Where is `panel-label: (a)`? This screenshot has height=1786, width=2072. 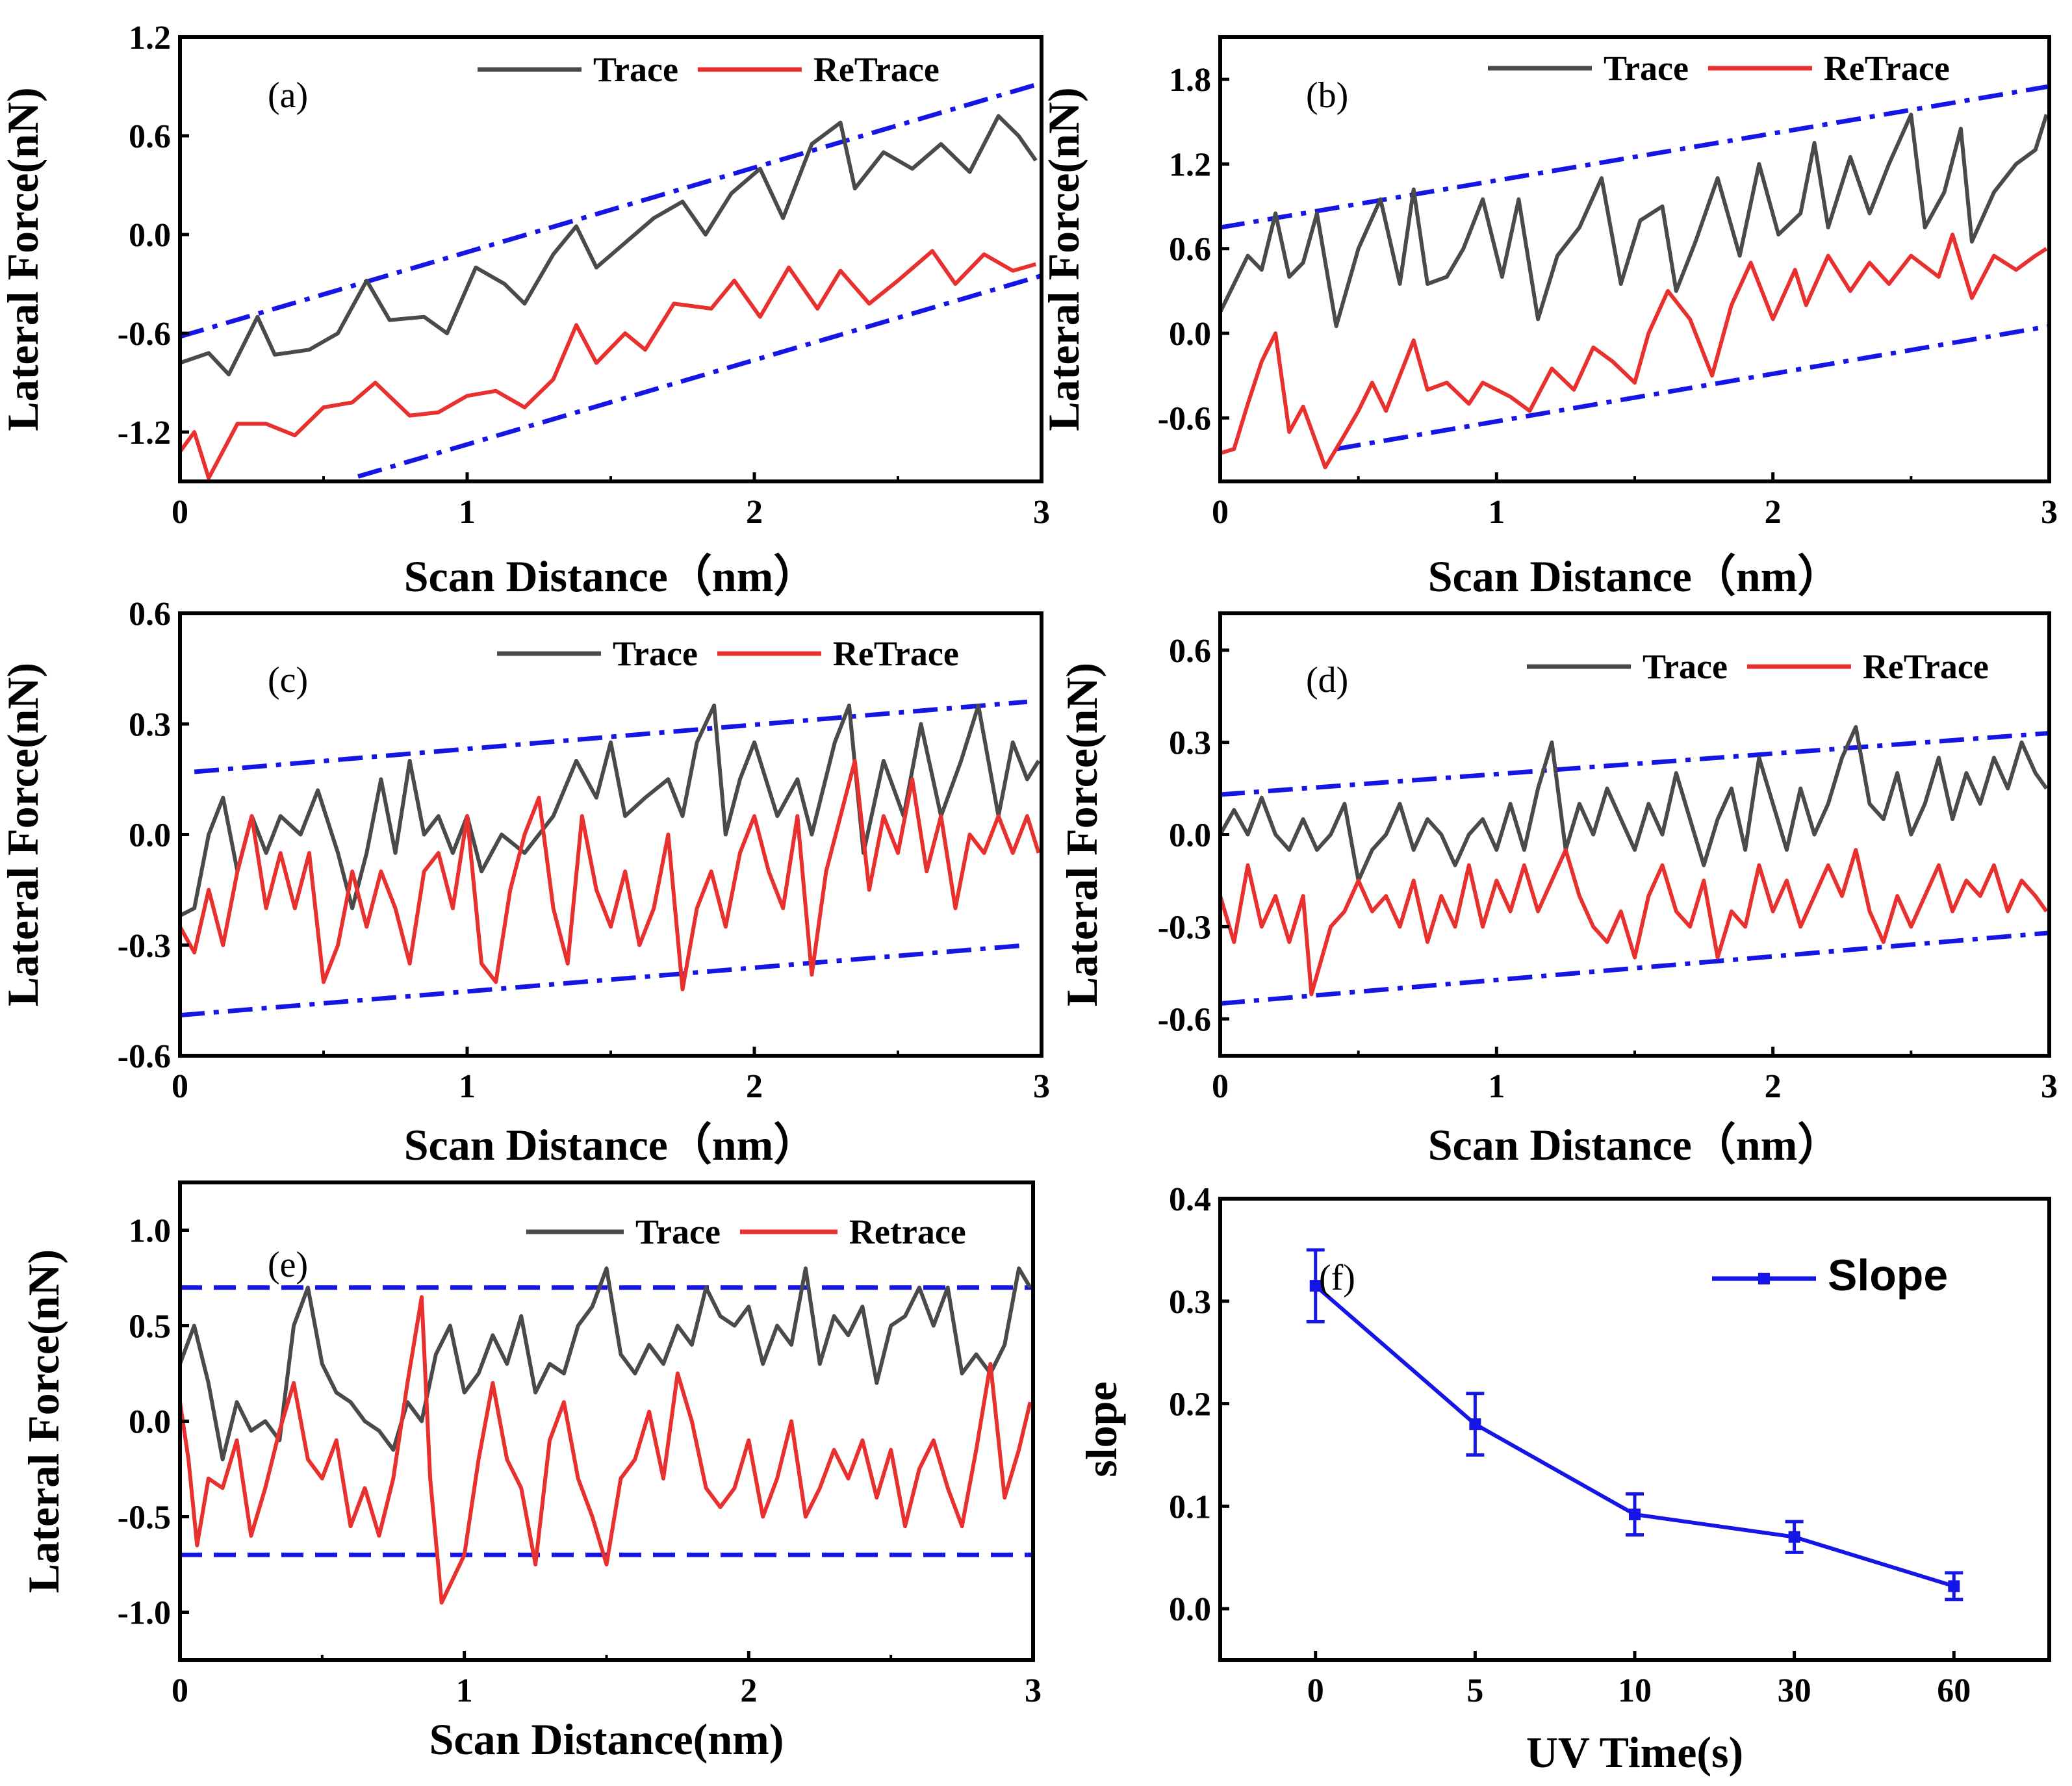 panel-label: (a) is located at coordinates (288, 96).